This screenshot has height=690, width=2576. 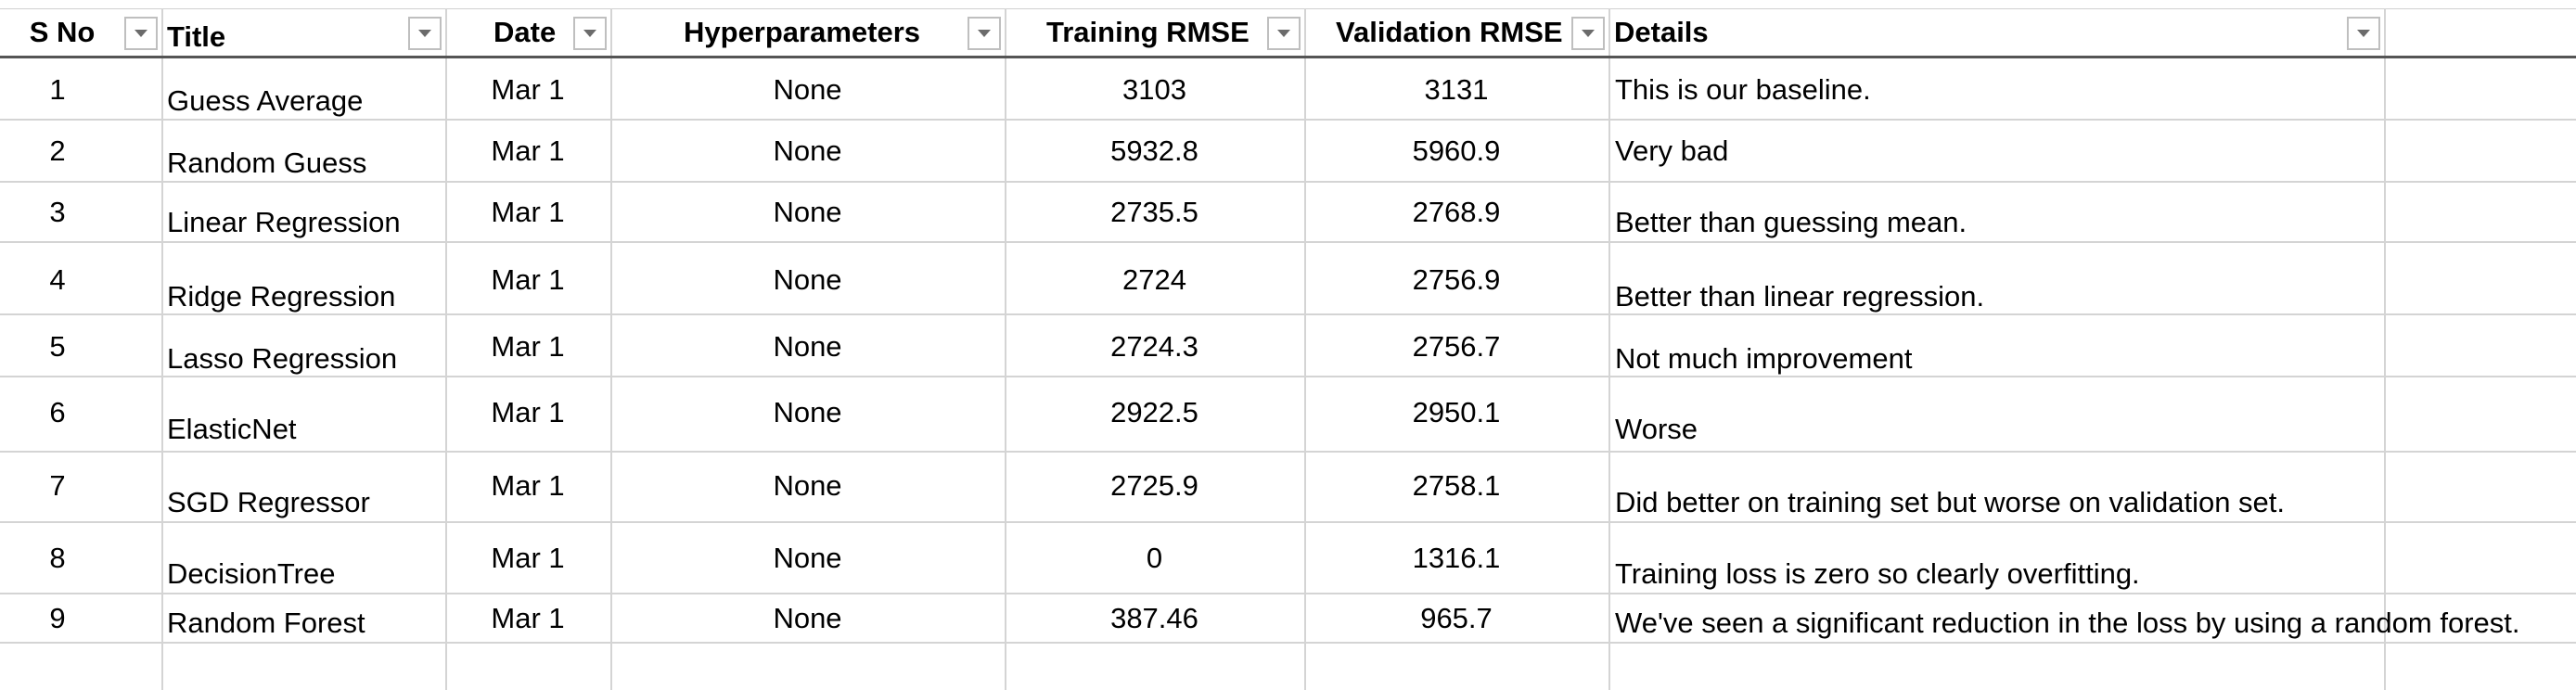 I want to click on header-validation-rmse: Validation RMSE, so click(x=1449, y=32).